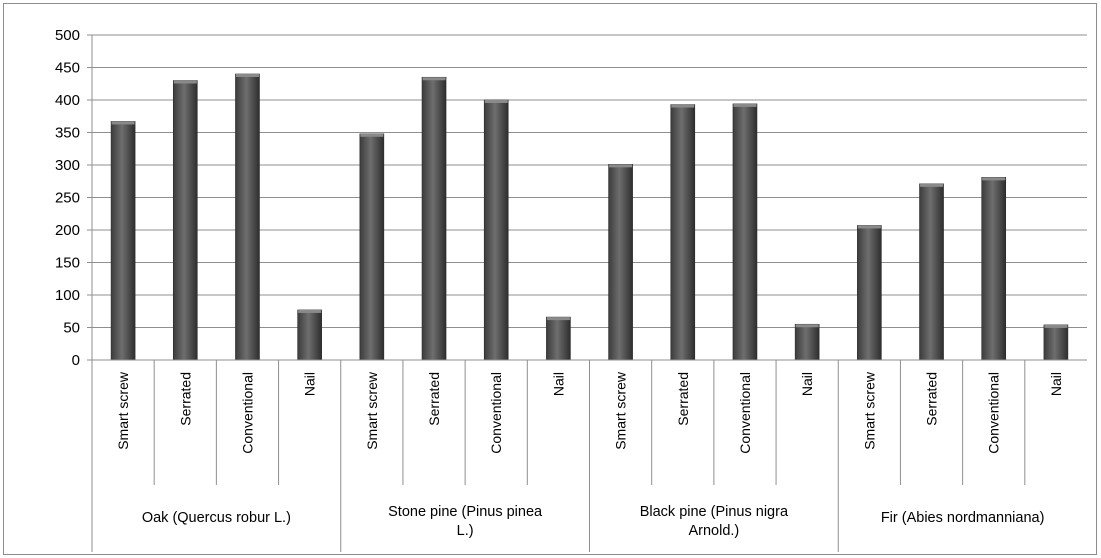 The width and height of the screenshot is (1101, 558). I want to click on y-tick-label-50: 50, so click(71, 328).